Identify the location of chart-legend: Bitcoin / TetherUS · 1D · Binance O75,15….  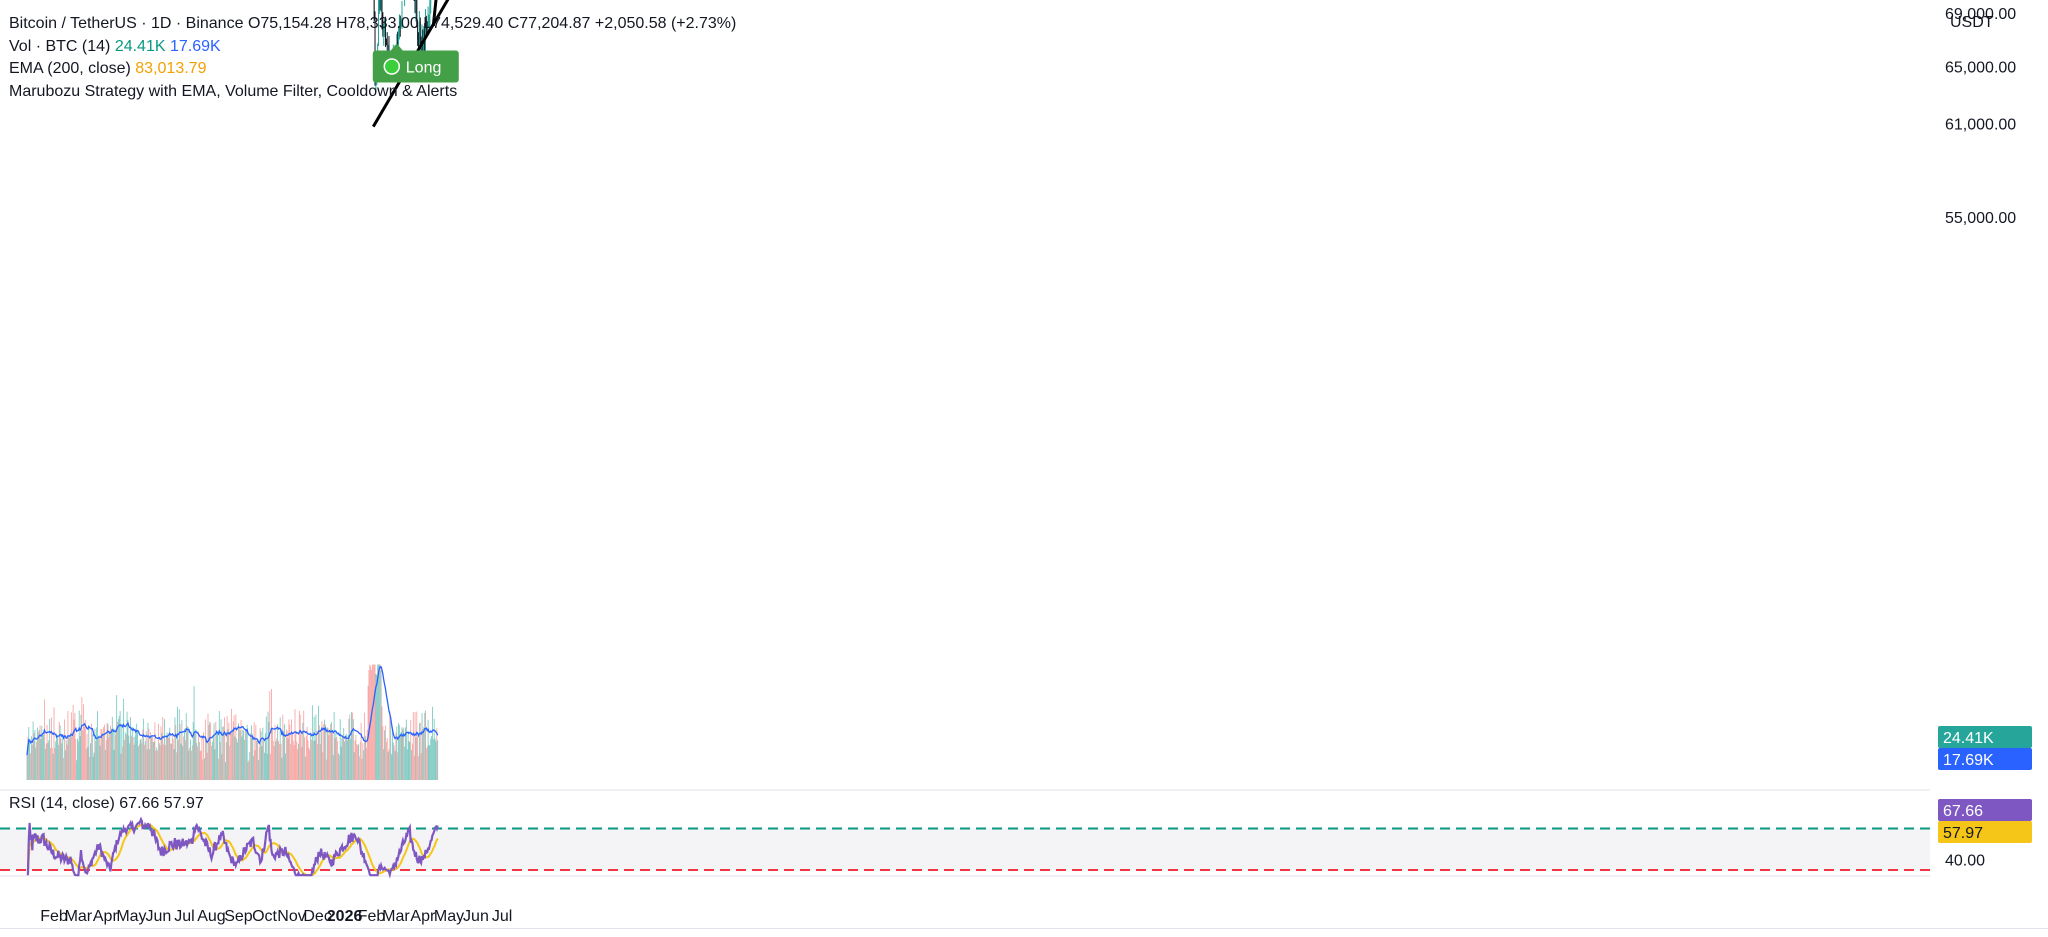
(372, 58).